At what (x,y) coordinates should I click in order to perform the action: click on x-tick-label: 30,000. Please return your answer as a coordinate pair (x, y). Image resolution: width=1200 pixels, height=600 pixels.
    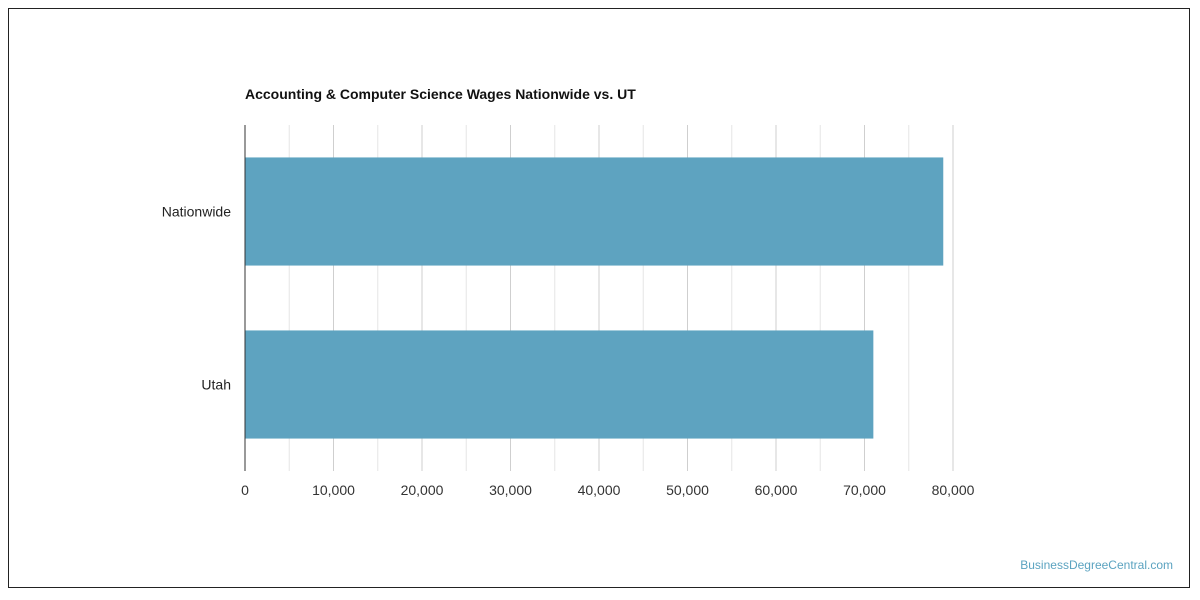
    Looking at the image, I should click on (510, 490).